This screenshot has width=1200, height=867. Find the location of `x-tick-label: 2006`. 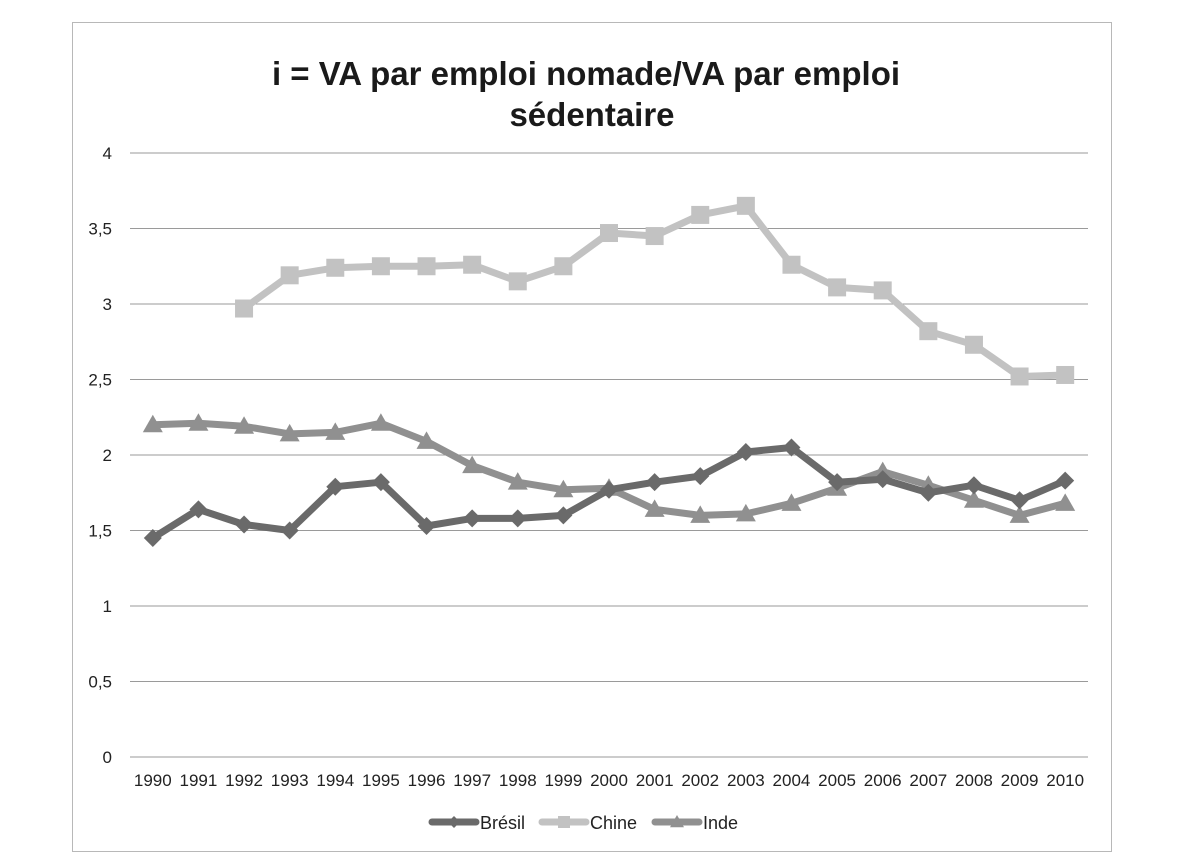

x-tick-label: 2006 is located at coordinates (883, 780).